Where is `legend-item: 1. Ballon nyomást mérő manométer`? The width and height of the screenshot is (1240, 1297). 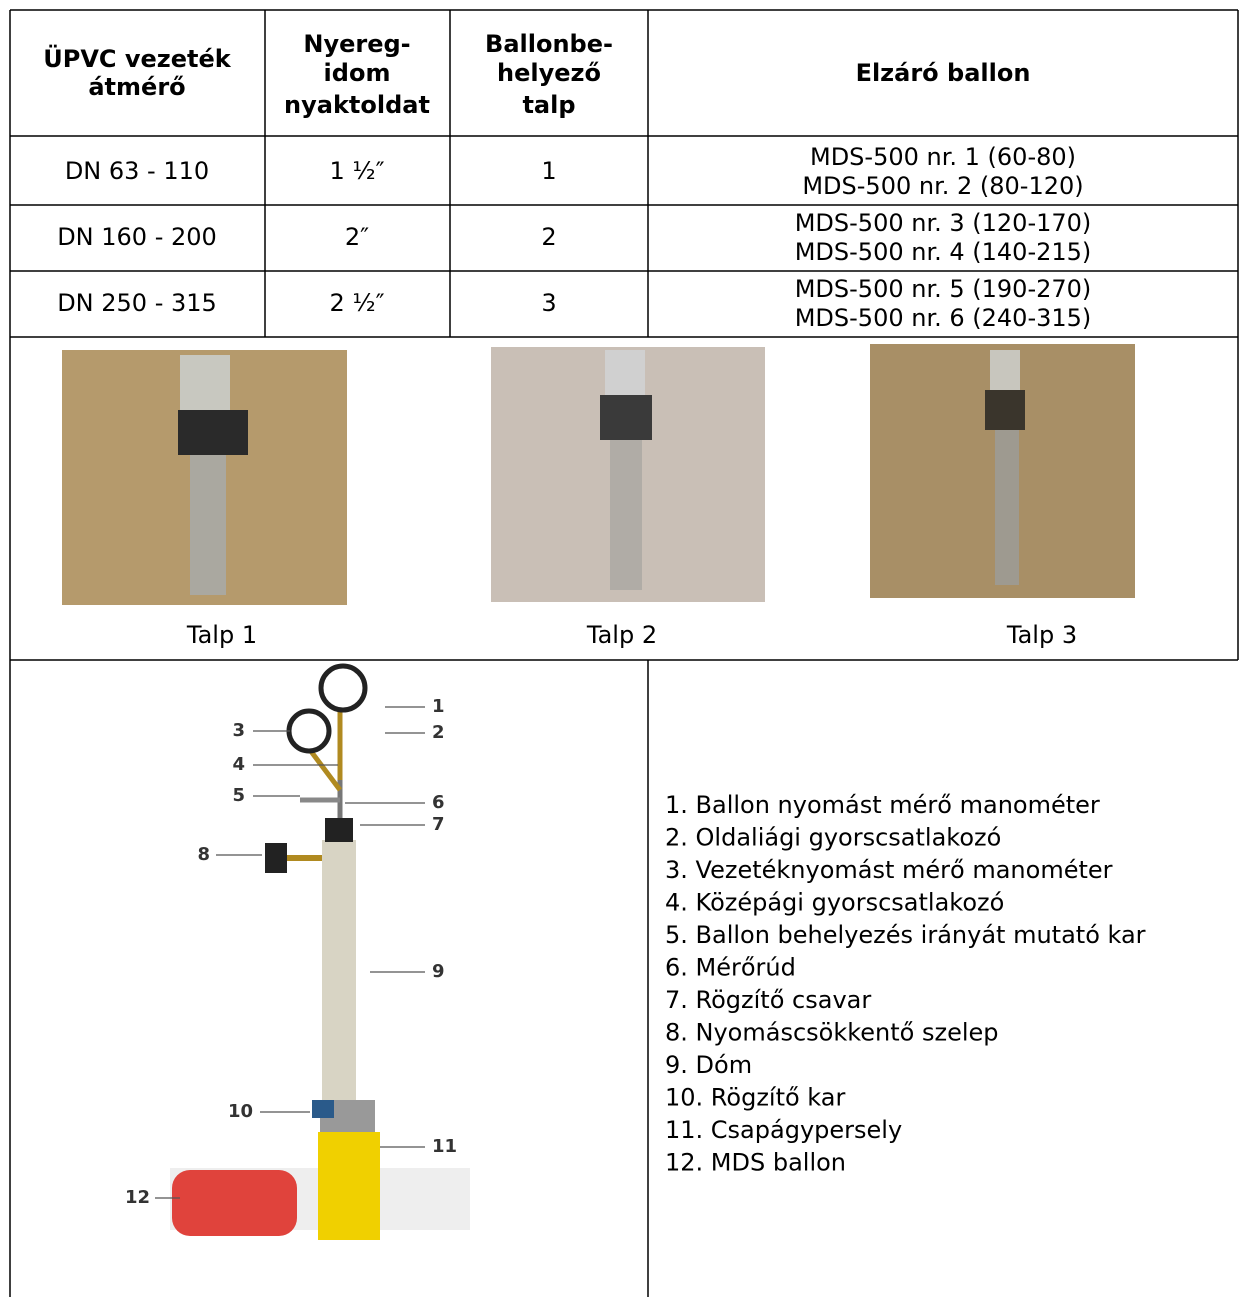 legend-item: 1. Ballon nyomást mérő manométer is located at coordinates (882, 805).